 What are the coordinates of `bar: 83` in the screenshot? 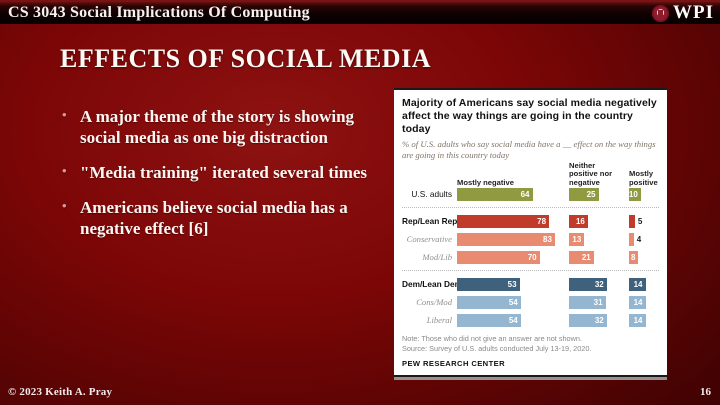 It's located at (506, 240).